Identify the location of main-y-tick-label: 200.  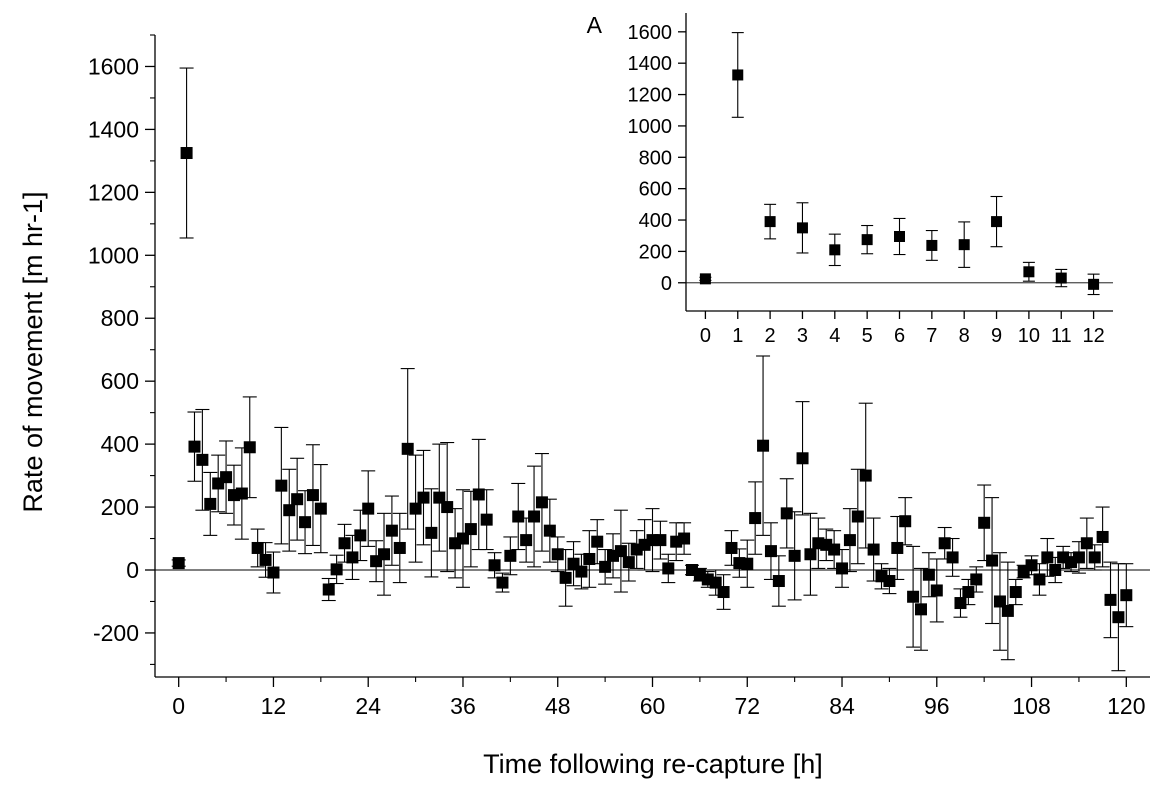
(120, 507).